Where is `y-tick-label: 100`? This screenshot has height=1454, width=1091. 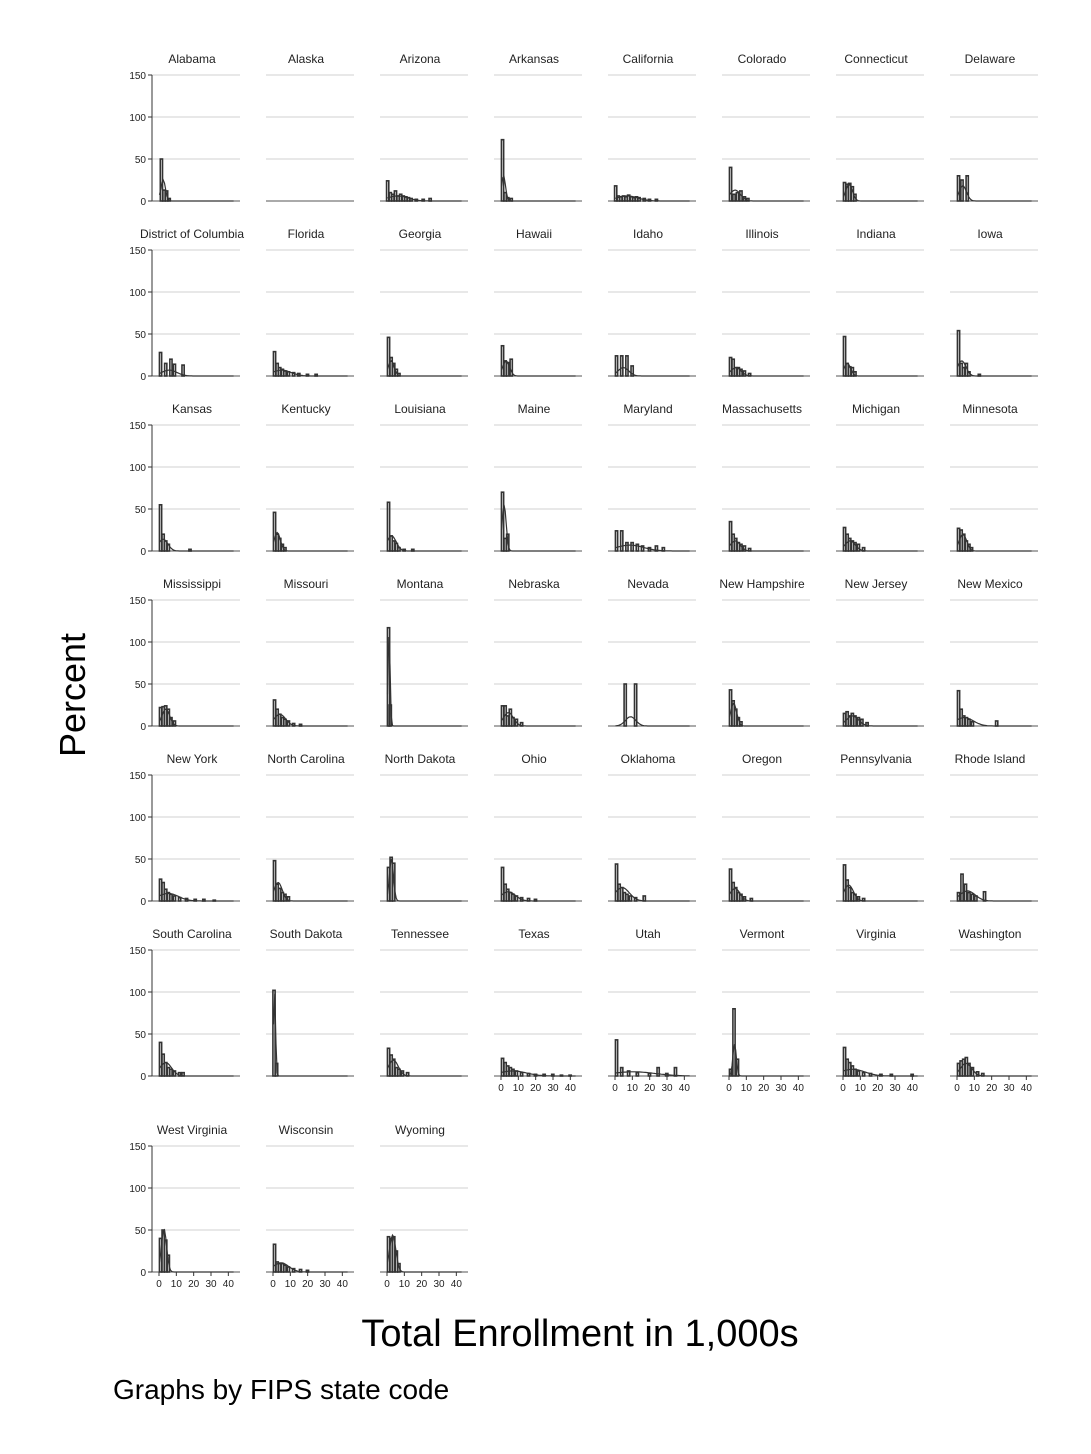 y-tick-label: 100 is located at coordinates (137, 643).